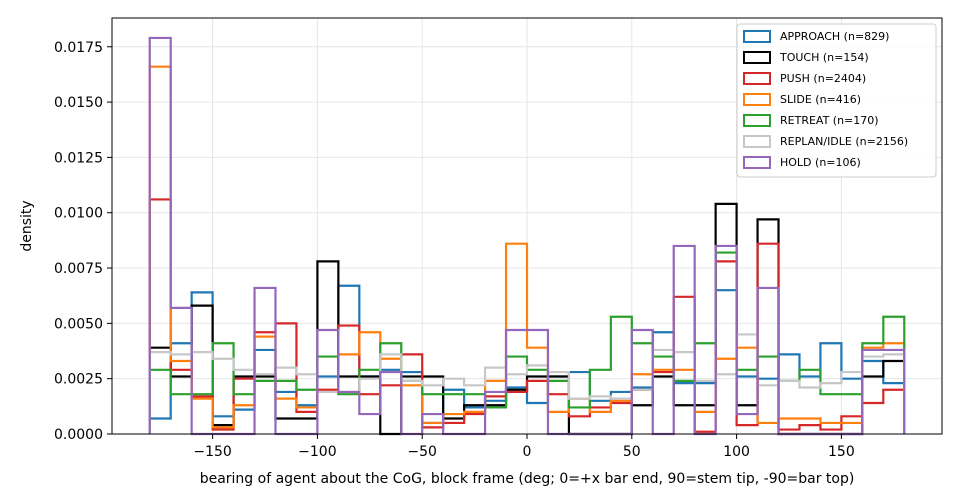 Image resolution: width=960 pixels, height=504 pixels. Describe the element at coordinates (823, 78) in the screenshot. I see `legend-label-push: PUSH (n=2404)` at that location.